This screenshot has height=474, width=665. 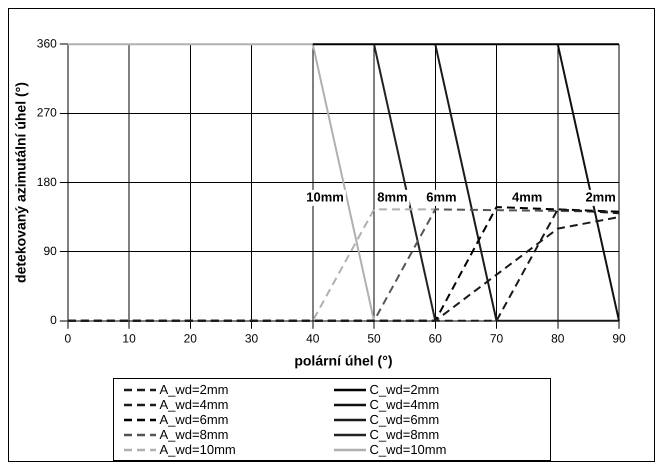 I want to click on legend-label: C_wd=6mm, so click(x=405, y=419).